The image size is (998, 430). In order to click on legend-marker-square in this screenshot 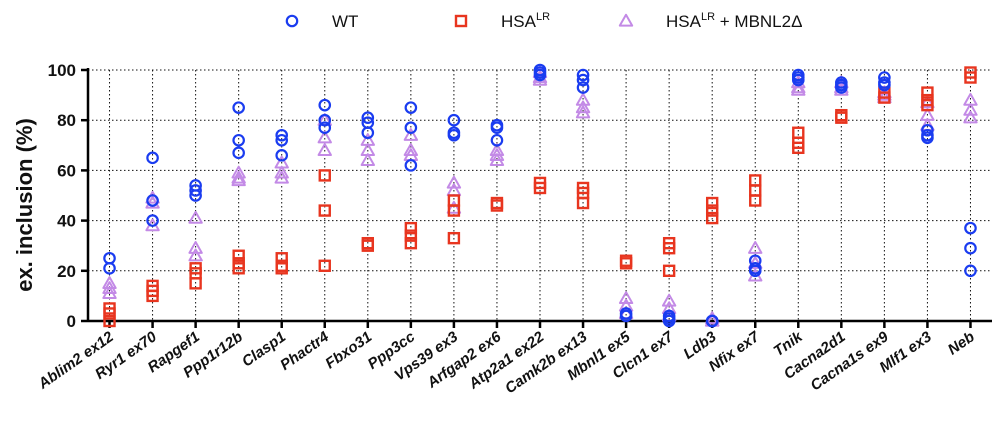, I will do `click(461, 21)`.